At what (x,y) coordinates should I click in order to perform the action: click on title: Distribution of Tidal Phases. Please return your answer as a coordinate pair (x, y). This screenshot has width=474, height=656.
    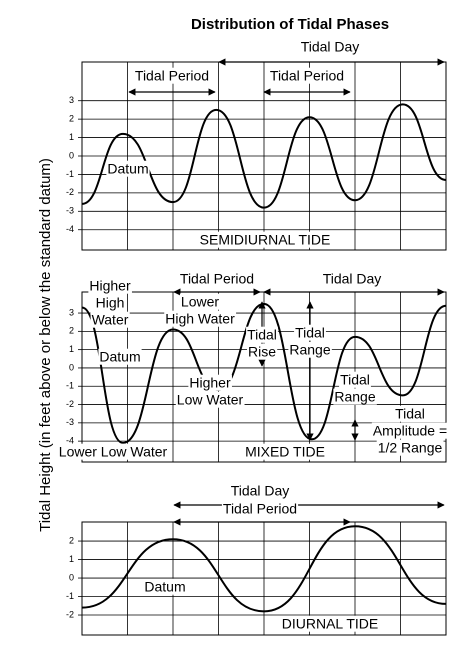
    Looking at the image, I should click on (290, 24).